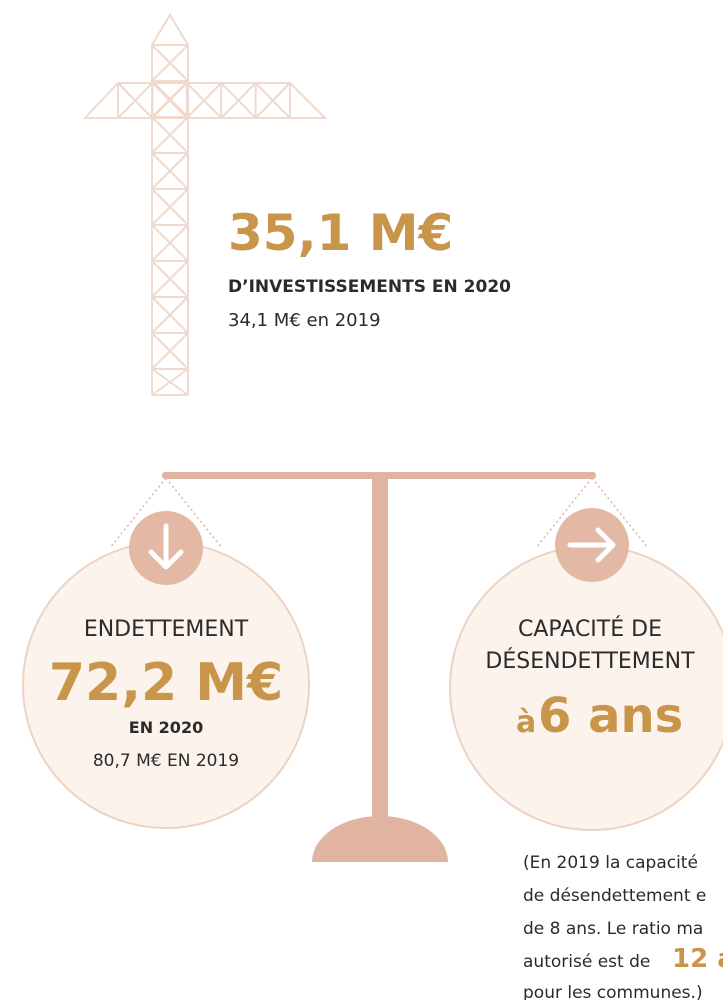 This screenshot has width=723, height=1000. What do you see at coordinates (369, 287) in the screenshot?
I see `investment-label: D’INVESTISSEMENTS EN 2020` at bounding box center [369, 287].